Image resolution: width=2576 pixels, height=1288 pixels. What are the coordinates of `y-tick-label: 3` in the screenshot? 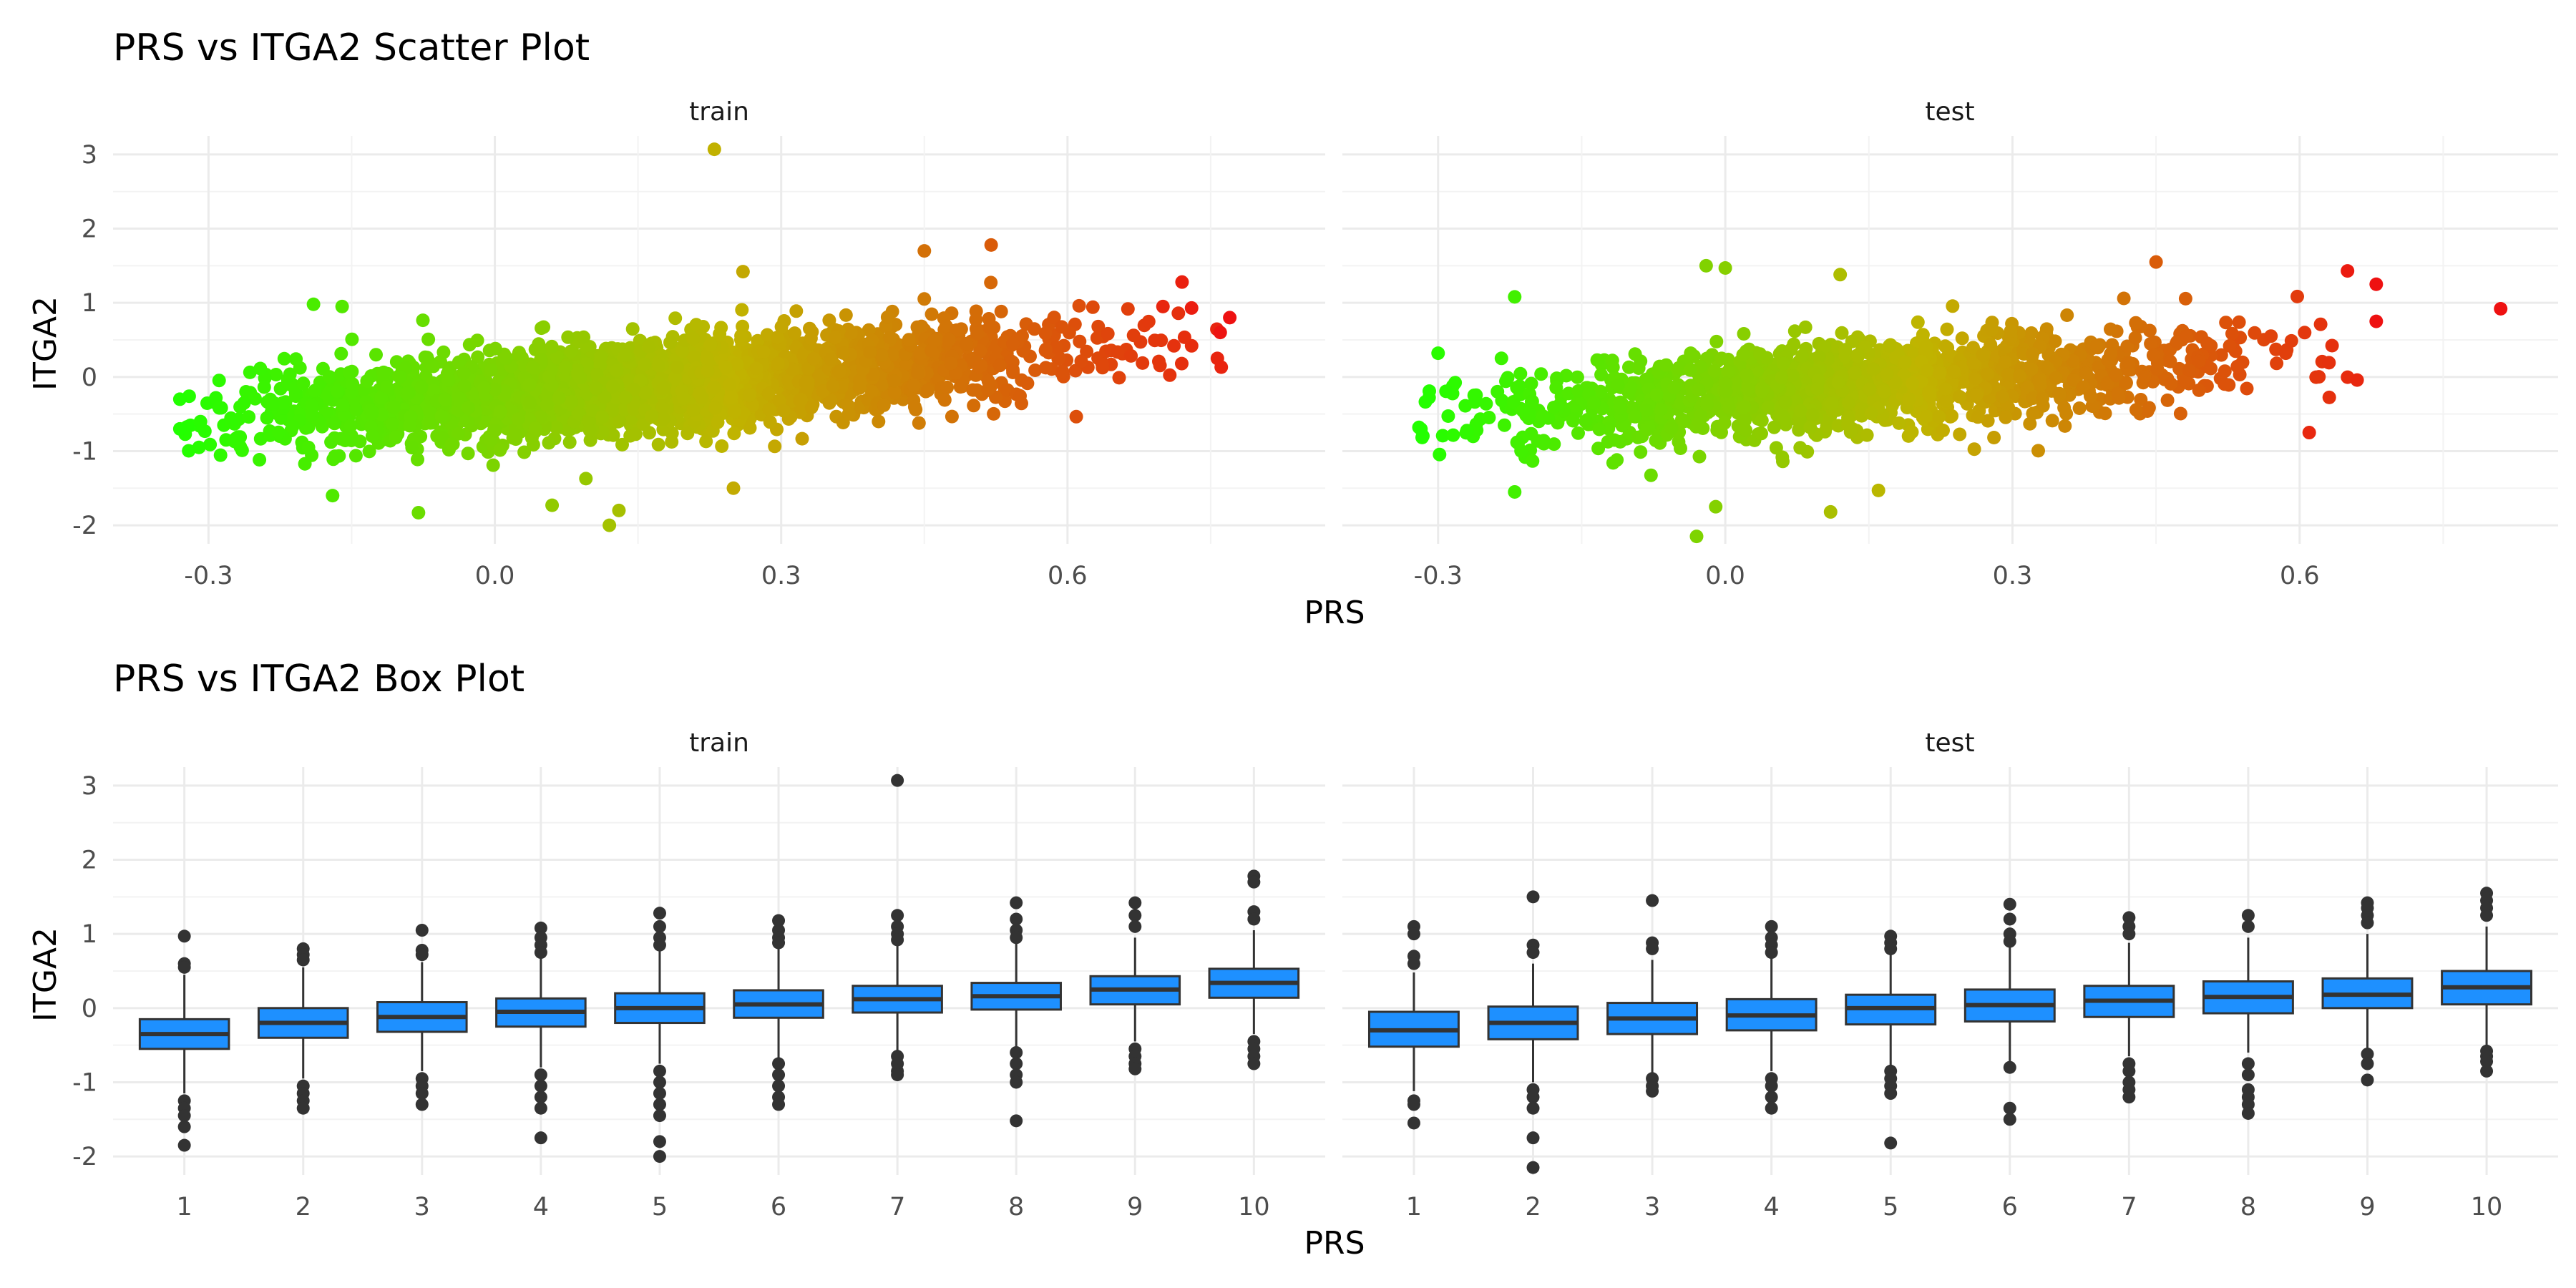 It's located at (89, 155).